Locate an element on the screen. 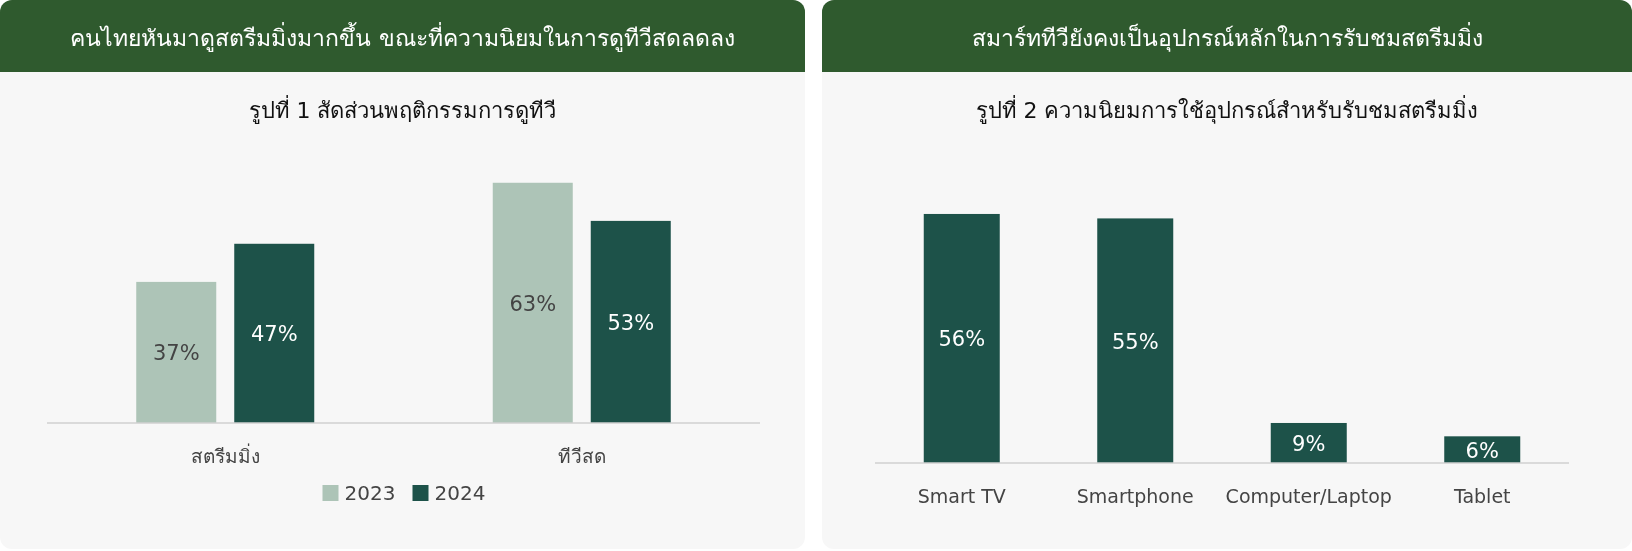  x-tick-label: สตรีมมิ่ง is located at coordinates (225, 455).